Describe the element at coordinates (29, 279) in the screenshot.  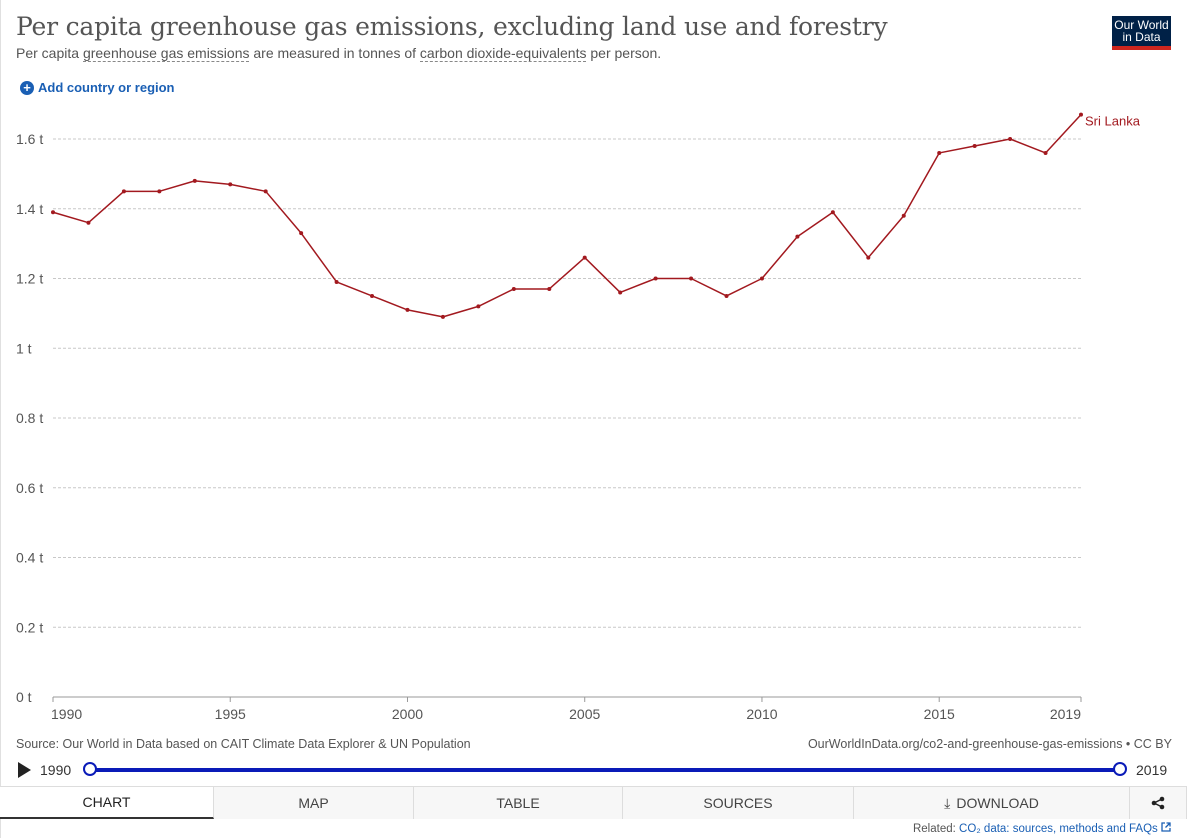
I see `y-tick-label: 1.2 t` at that location.